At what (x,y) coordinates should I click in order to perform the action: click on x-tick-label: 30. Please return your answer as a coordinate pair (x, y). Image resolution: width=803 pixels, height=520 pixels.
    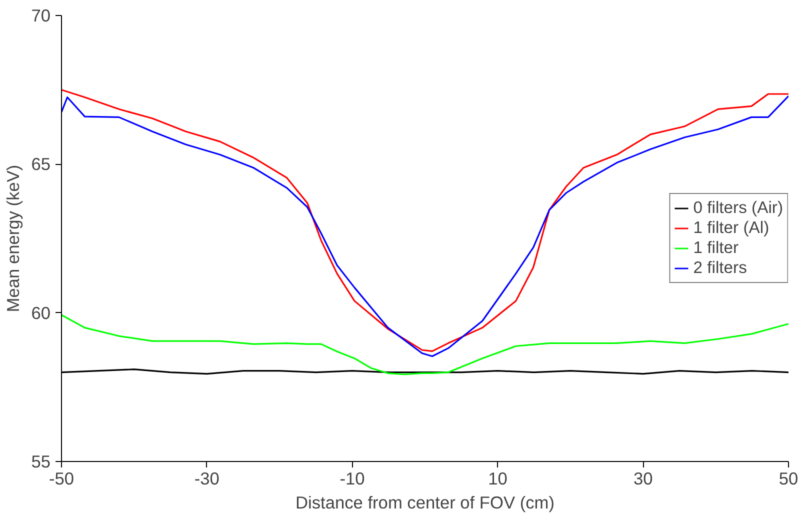
    Looking at the image, I should click on (643, 478).